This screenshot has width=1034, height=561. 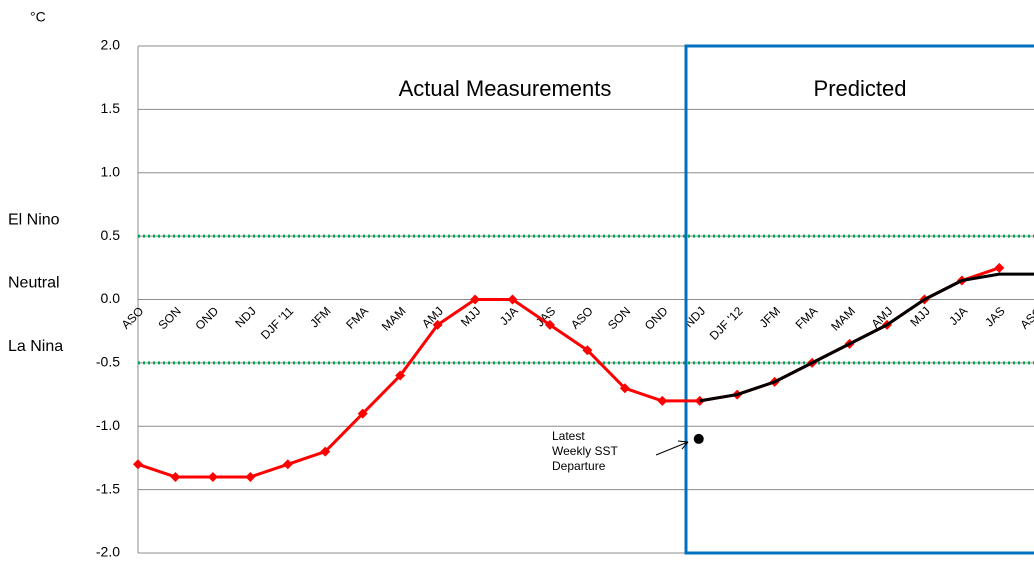 What do you see at coordinates (34, 219) in the screenshot?
I see `region-label: El Nino` at bounding box center [34, 219].